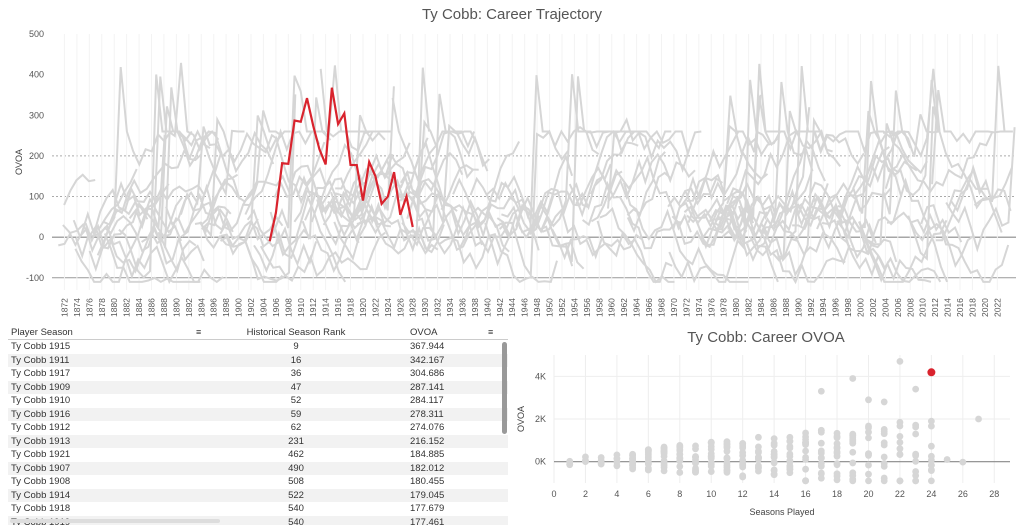 This screenshot has width=1024, height=525. Describe the element at coordinates (296, 427) in the screenshot. I see `cell-season-rank: 62` at that location.